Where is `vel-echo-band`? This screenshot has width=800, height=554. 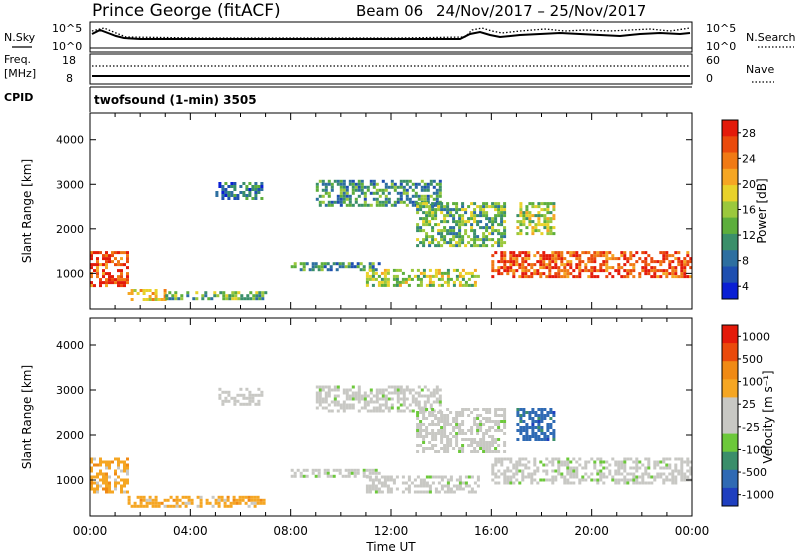
vel-echo-band is located at coordinates (241, 396).